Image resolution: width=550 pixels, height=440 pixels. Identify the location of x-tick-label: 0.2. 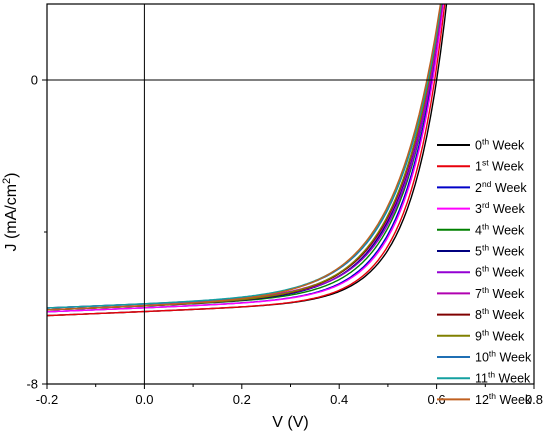
(242, 399).